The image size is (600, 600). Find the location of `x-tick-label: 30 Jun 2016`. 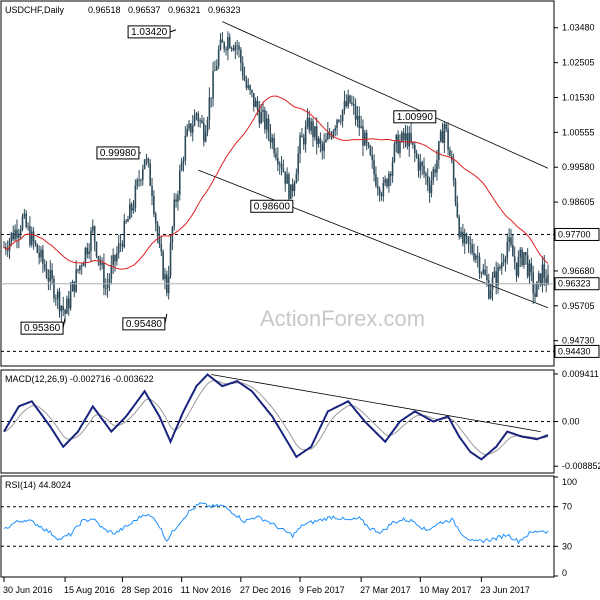

x-tick-label: 30 Jun 2016 is located at coordinates (28, 590).